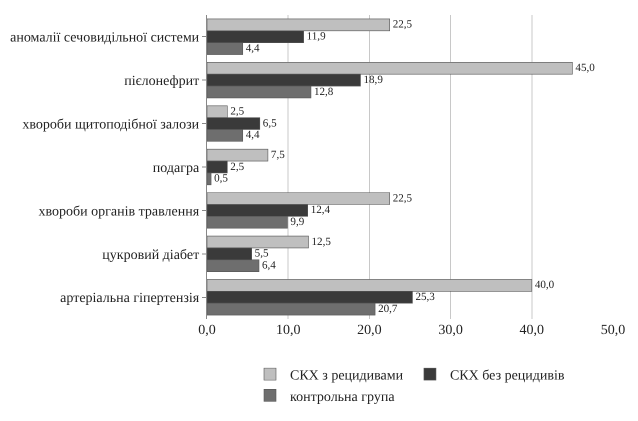 The image size is (638, 421). What do you see at coordinates (369, 330) in the screenshot?
I see `x-tick-label: 20,0` at bounding box center [369, 330].